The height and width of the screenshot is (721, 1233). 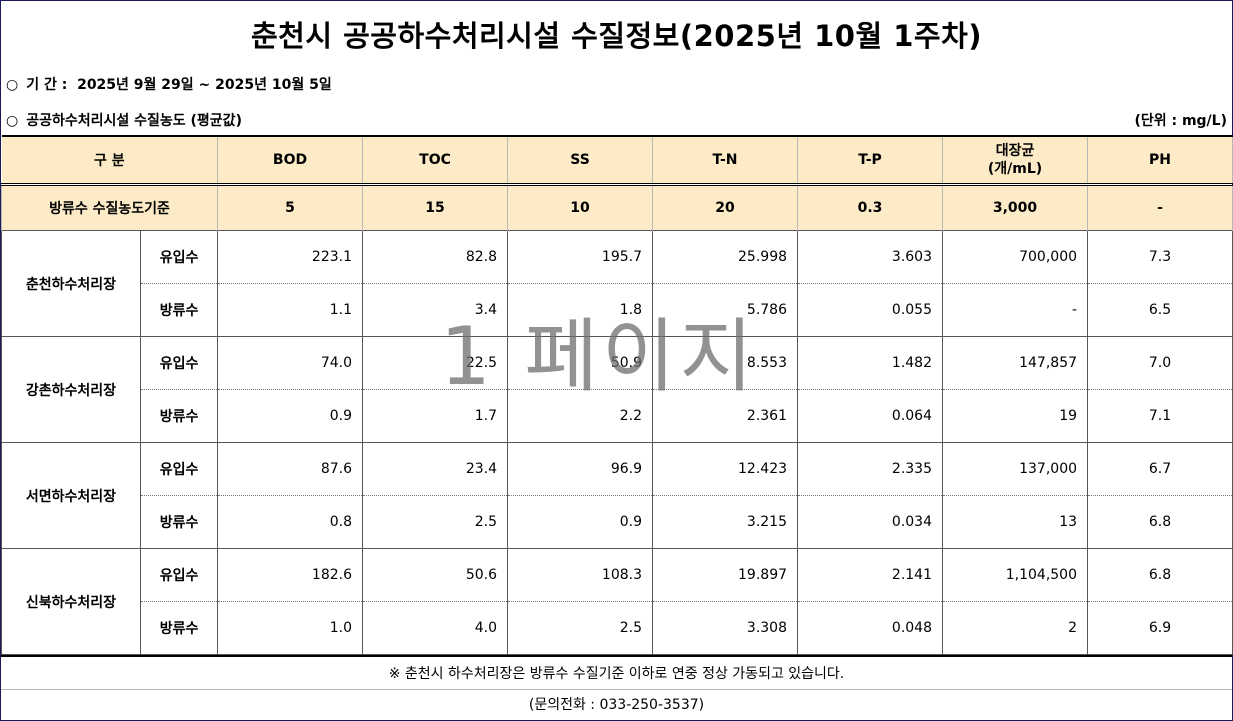 I want to click on table-row: 방류수 1.0 4.0 2.5 3.308 0.048 2 6.9, so click(x=617, y=628).